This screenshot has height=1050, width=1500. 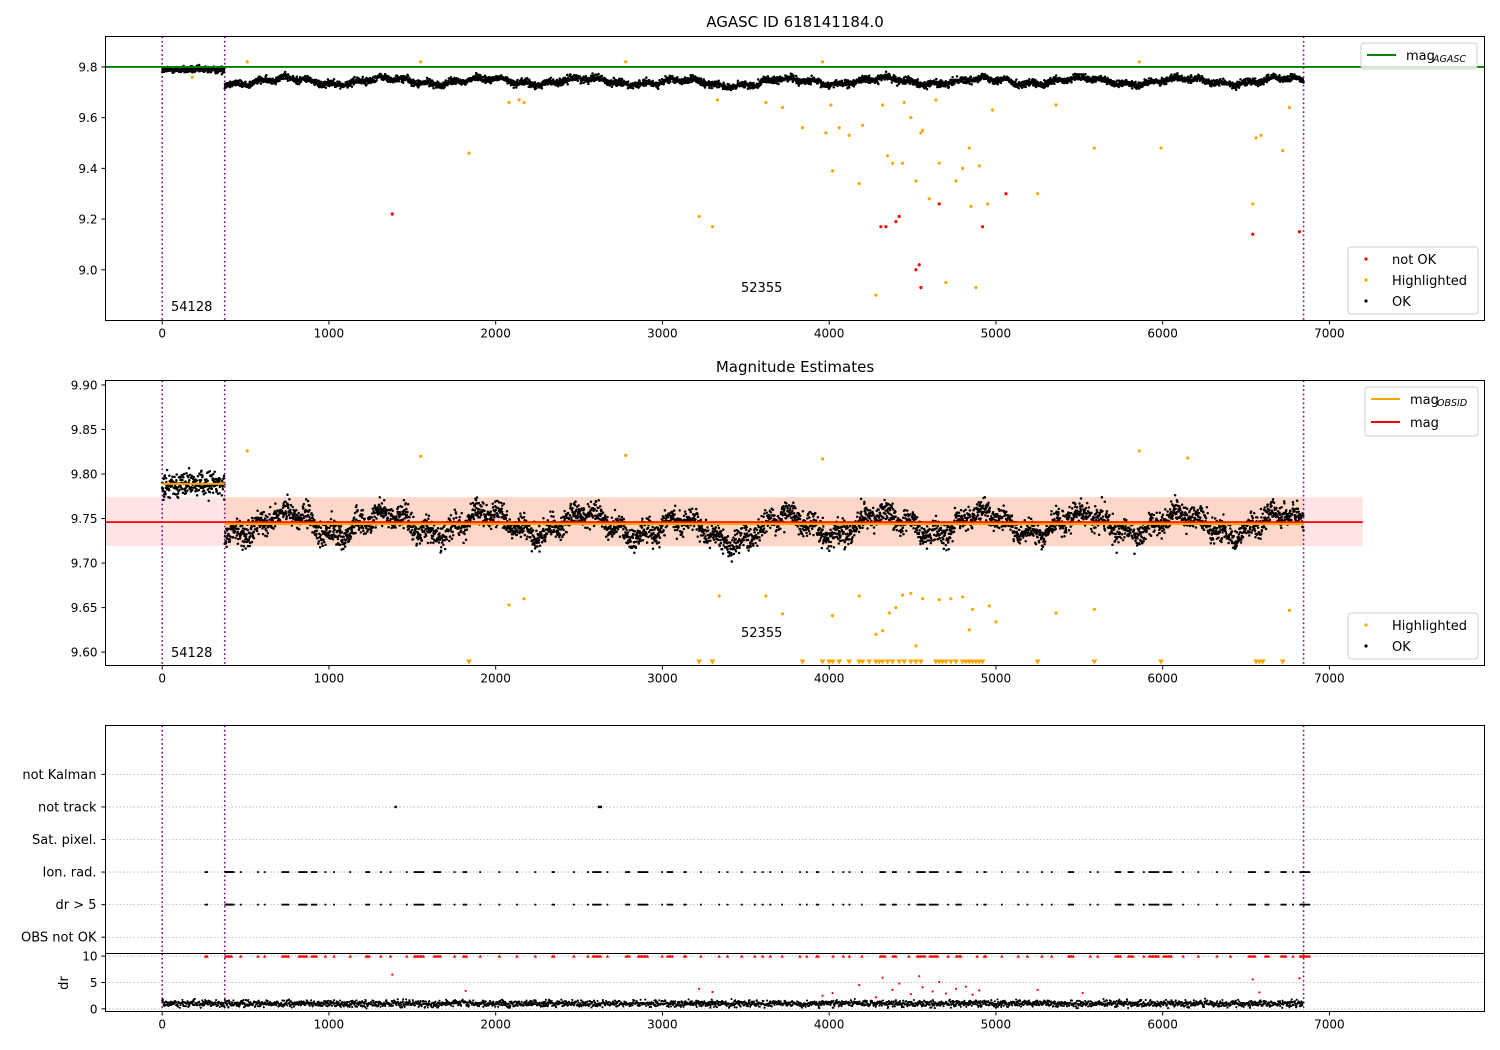 I want to click on ytick-label: 9.65, so click(x=84, y=608).